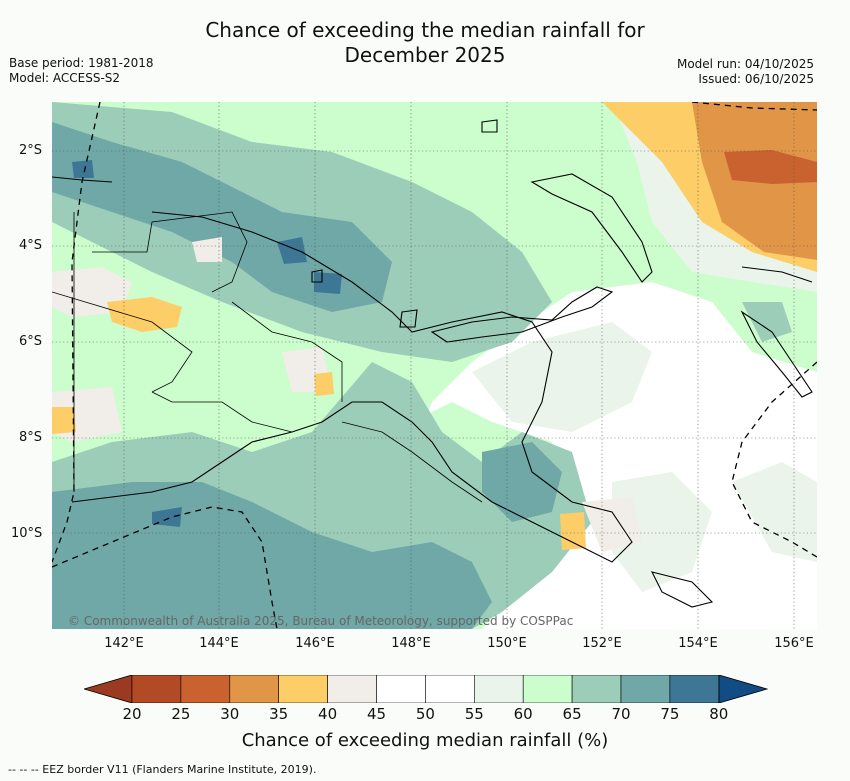  I want to click on meta-right: Model run: 04/10/2025 Issued: 06/10/2025, so click(745, 72).